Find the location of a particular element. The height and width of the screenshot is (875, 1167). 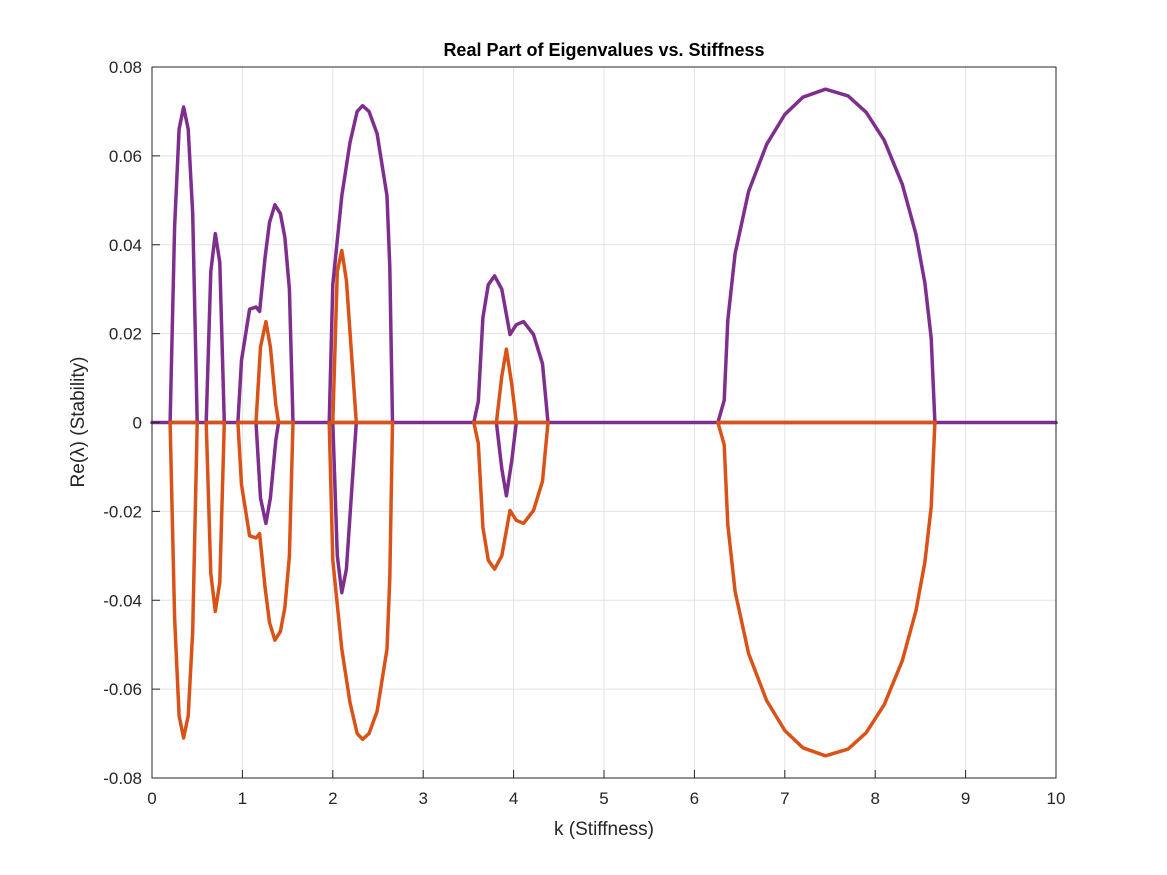

x-tick-label: 9 is located at coordinates (965, 798).